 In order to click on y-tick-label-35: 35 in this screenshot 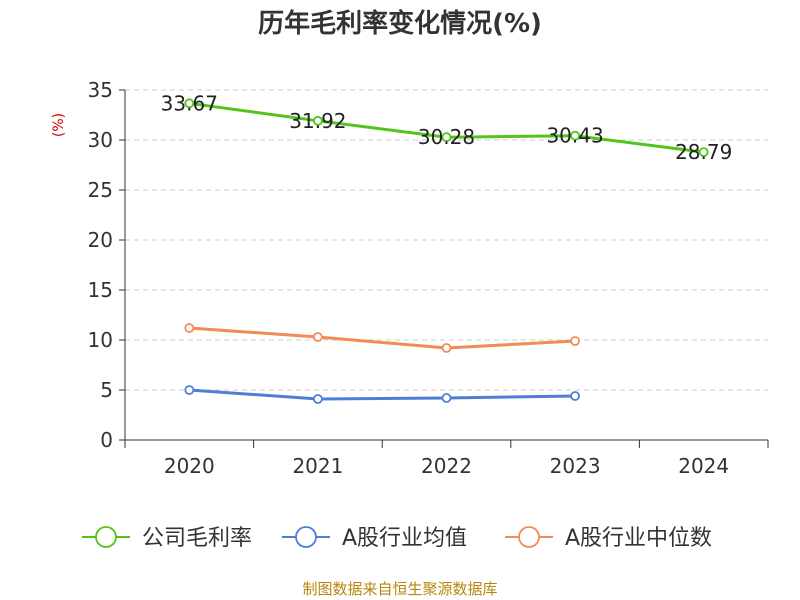, I will do `click(100, 90)`.